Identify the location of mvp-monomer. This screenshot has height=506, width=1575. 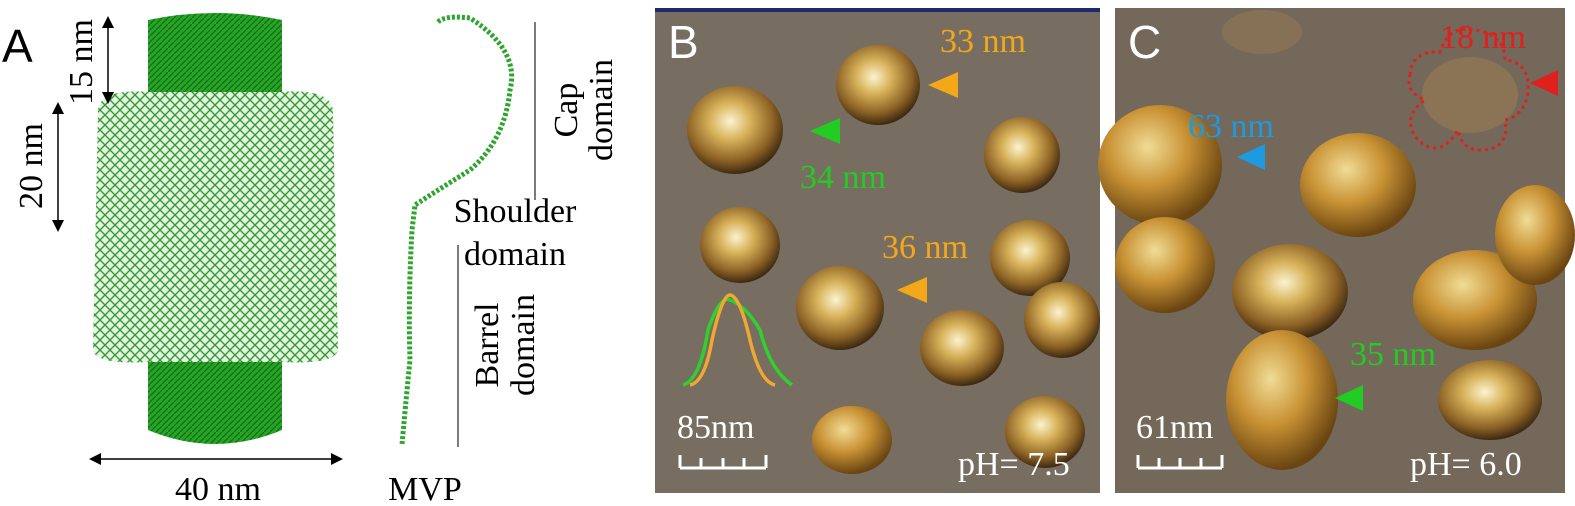
(457, 230).